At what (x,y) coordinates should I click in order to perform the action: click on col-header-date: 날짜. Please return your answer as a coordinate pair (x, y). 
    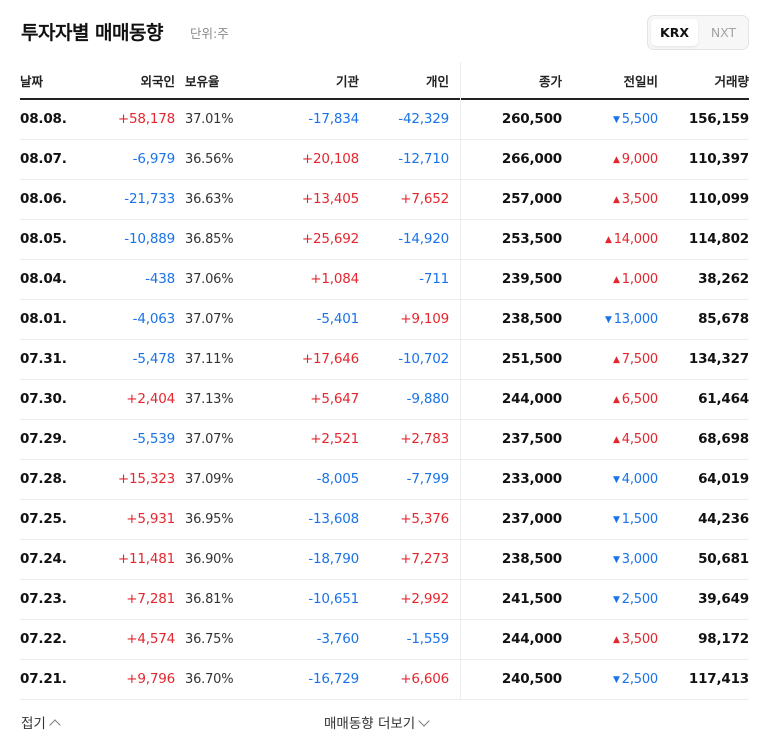
    Looking at the image, I should click on (56, 81).